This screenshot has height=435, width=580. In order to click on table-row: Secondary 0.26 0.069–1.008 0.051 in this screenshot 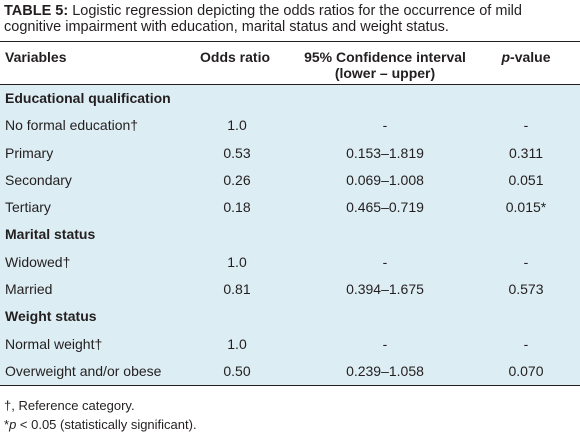, I will do `click(290, 180)`.